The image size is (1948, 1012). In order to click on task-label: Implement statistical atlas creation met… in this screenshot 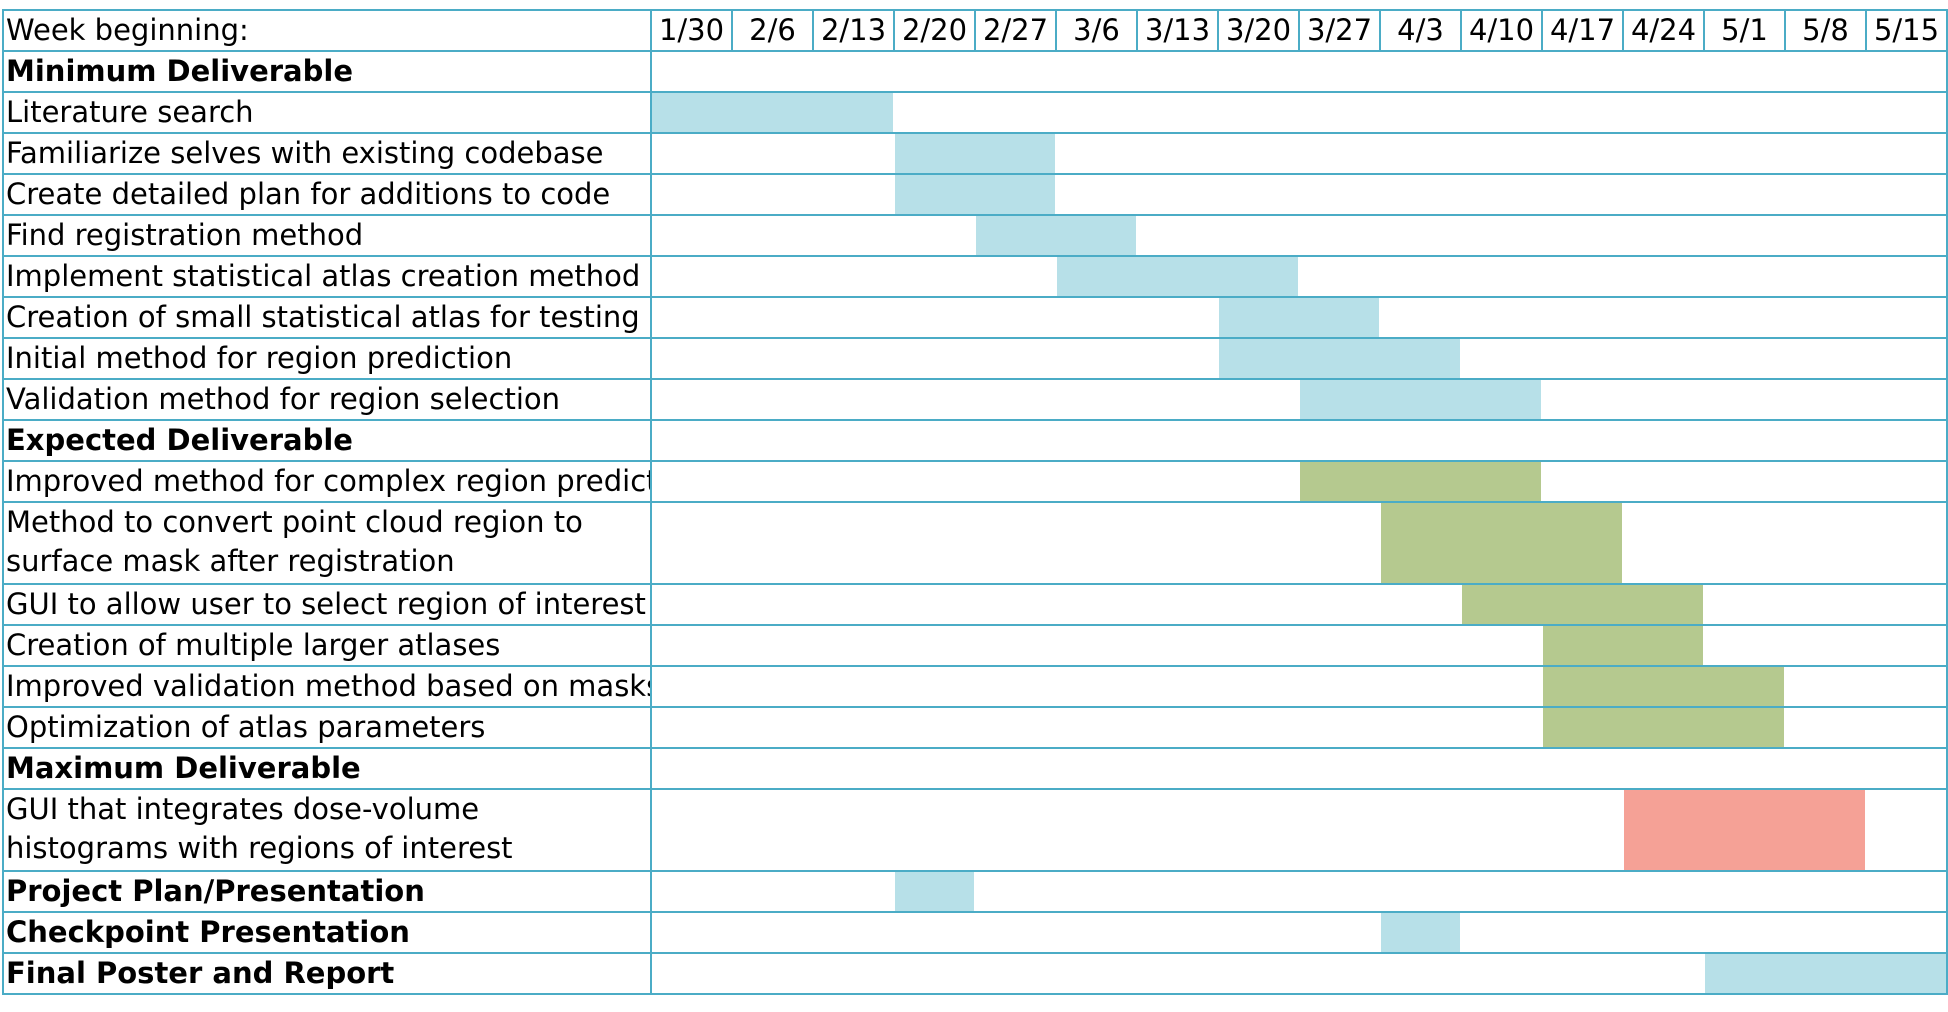, I will do `click(328, 277)`.